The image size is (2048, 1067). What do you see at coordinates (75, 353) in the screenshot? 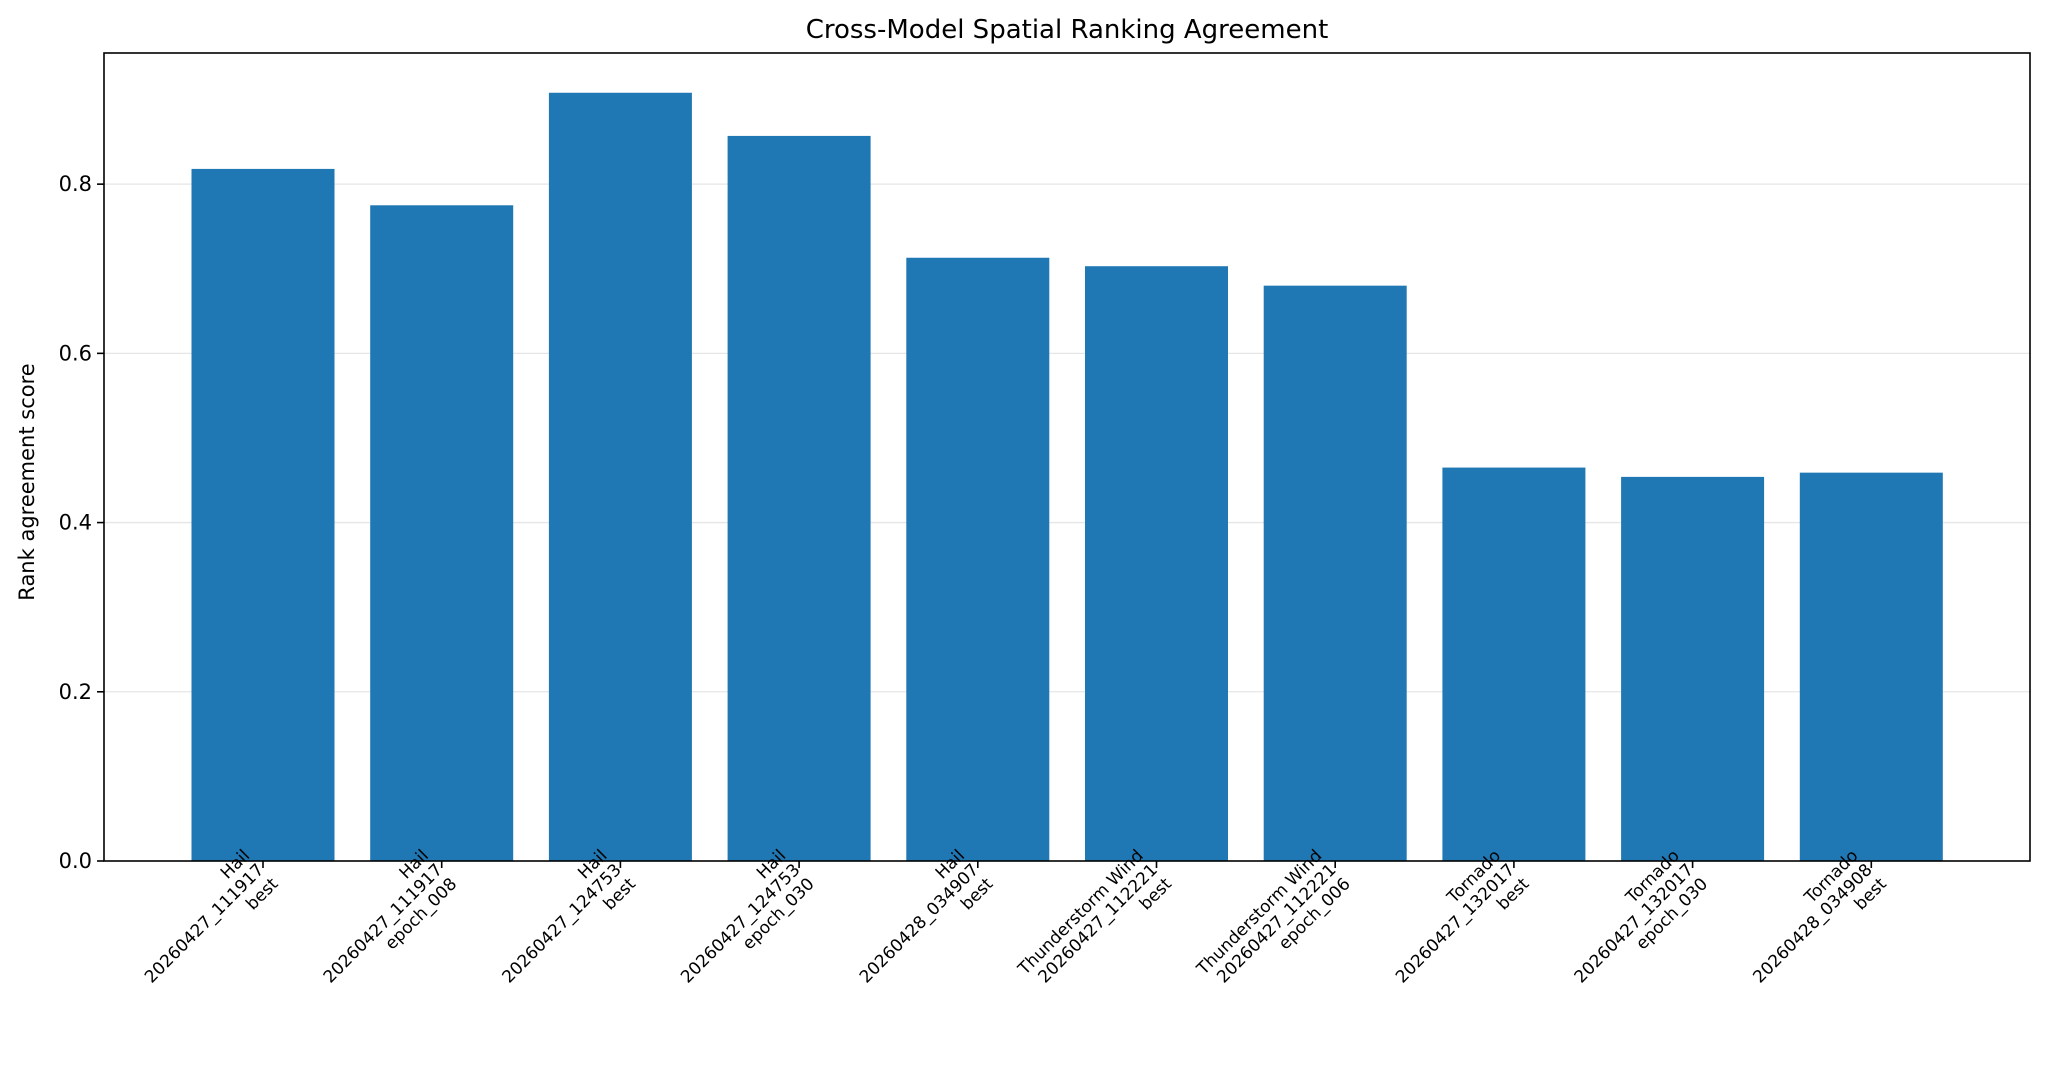
I see `y-tick-label: 0.6` at bounding box center [75, 353].